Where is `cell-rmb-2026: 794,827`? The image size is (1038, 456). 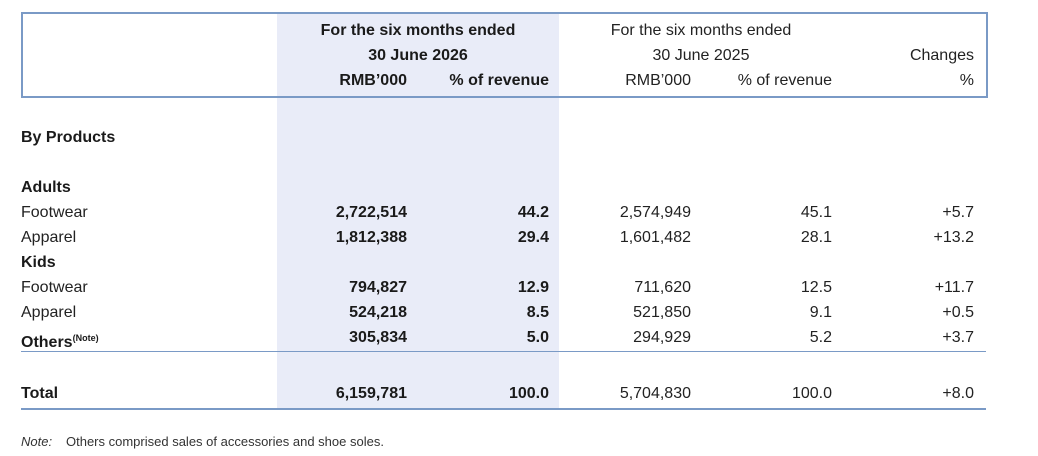
cell-rmb-2026: 794,827 is located at coordinates (378, 287).